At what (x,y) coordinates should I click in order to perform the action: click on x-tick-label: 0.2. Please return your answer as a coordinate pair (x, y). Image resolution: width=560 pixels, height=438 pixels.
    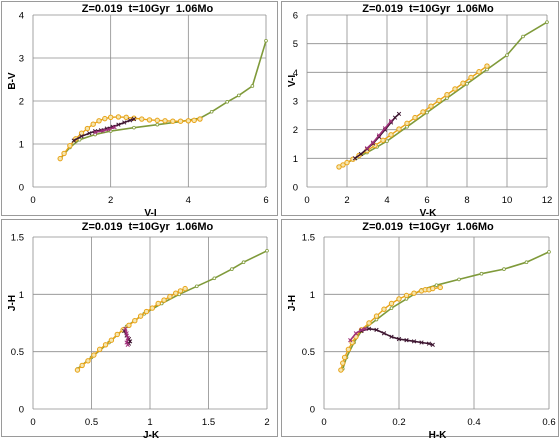
    Looking at the image, I should click on (398, 422).